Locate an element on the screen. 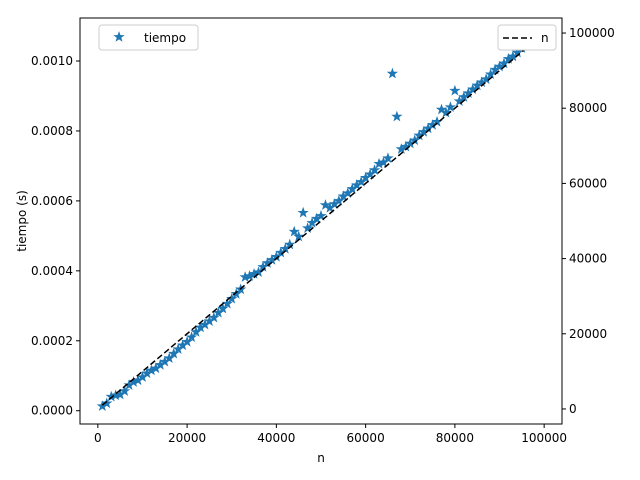 This screenshot has height=480, width=640. y-tick-label: 0.0000 is located at coordinates (52, 411).